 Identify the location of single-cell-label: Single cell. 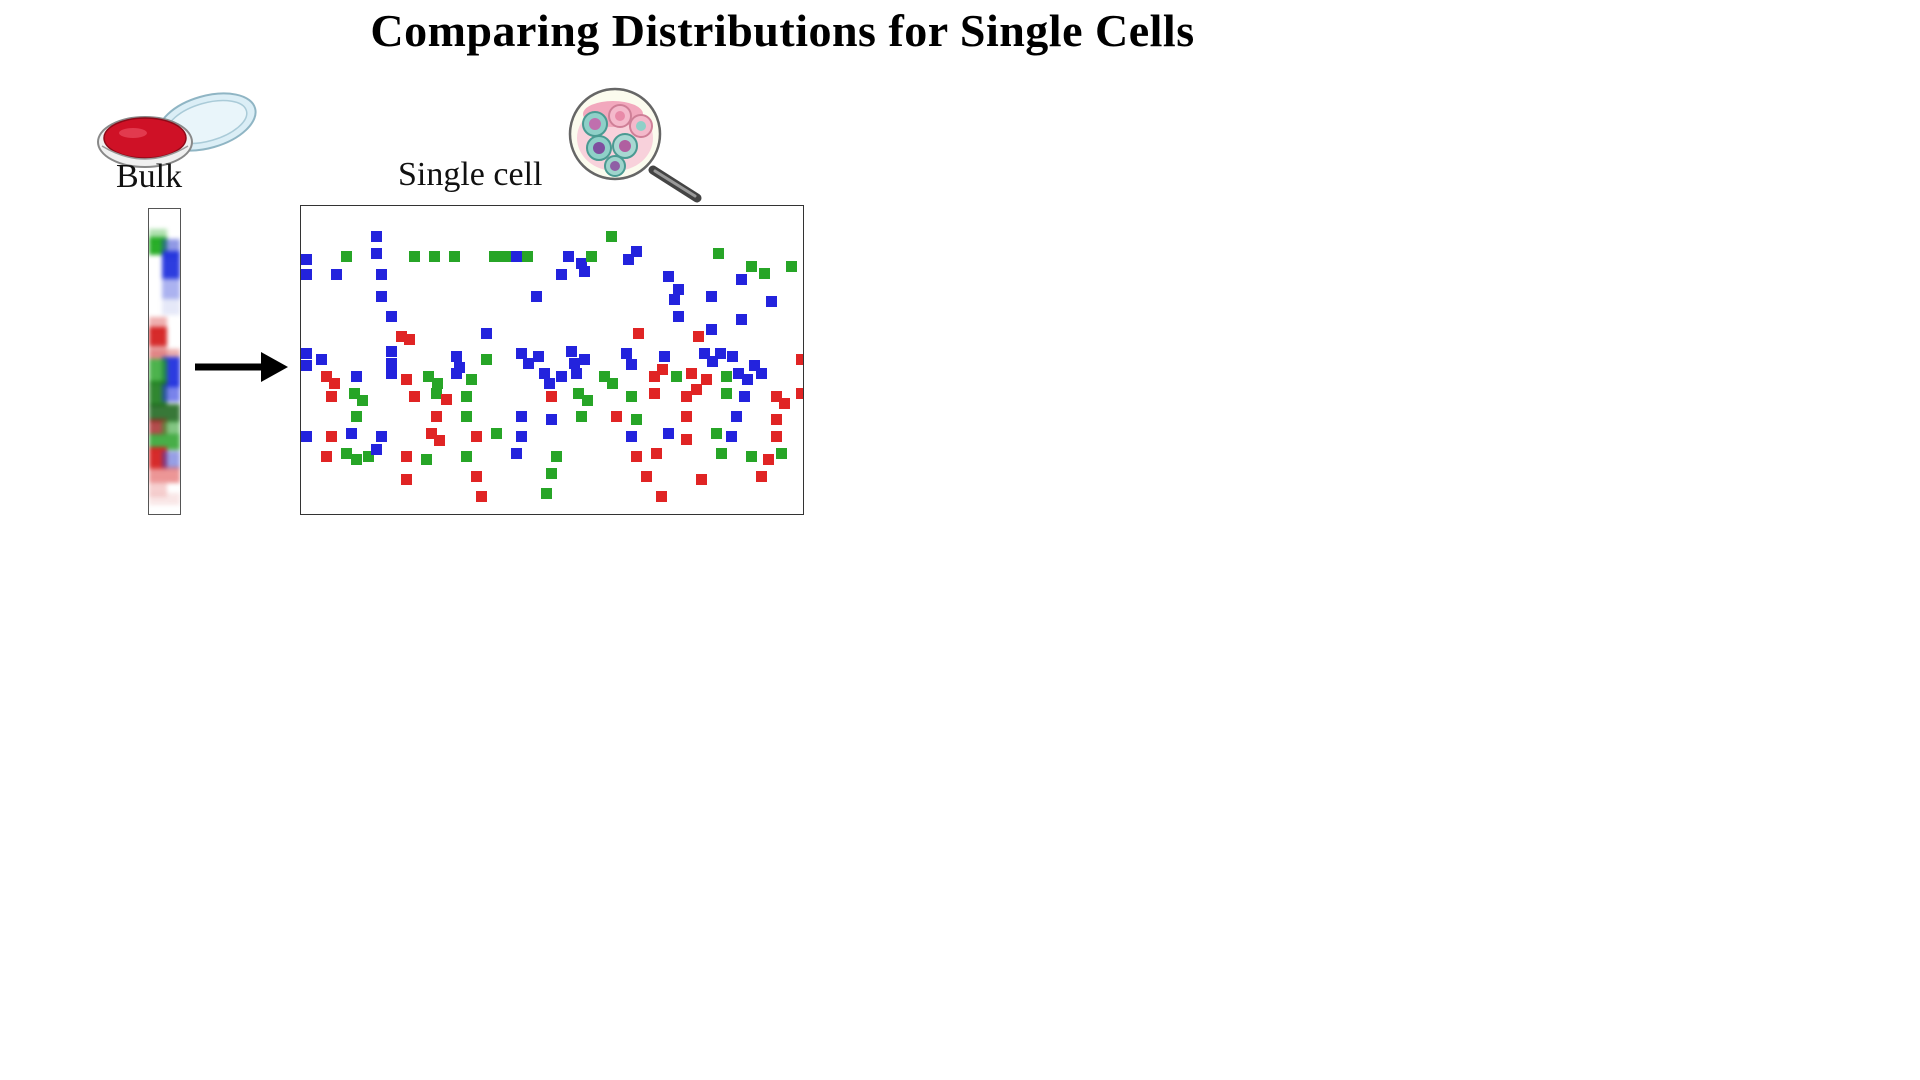
(470, 174).